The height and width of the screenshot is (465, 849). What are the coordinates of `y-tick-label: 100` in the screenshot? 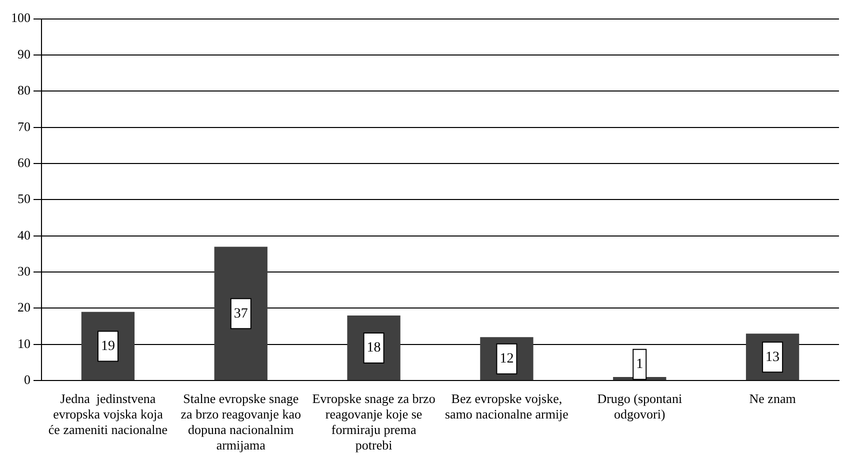 It's located at (20, 18).